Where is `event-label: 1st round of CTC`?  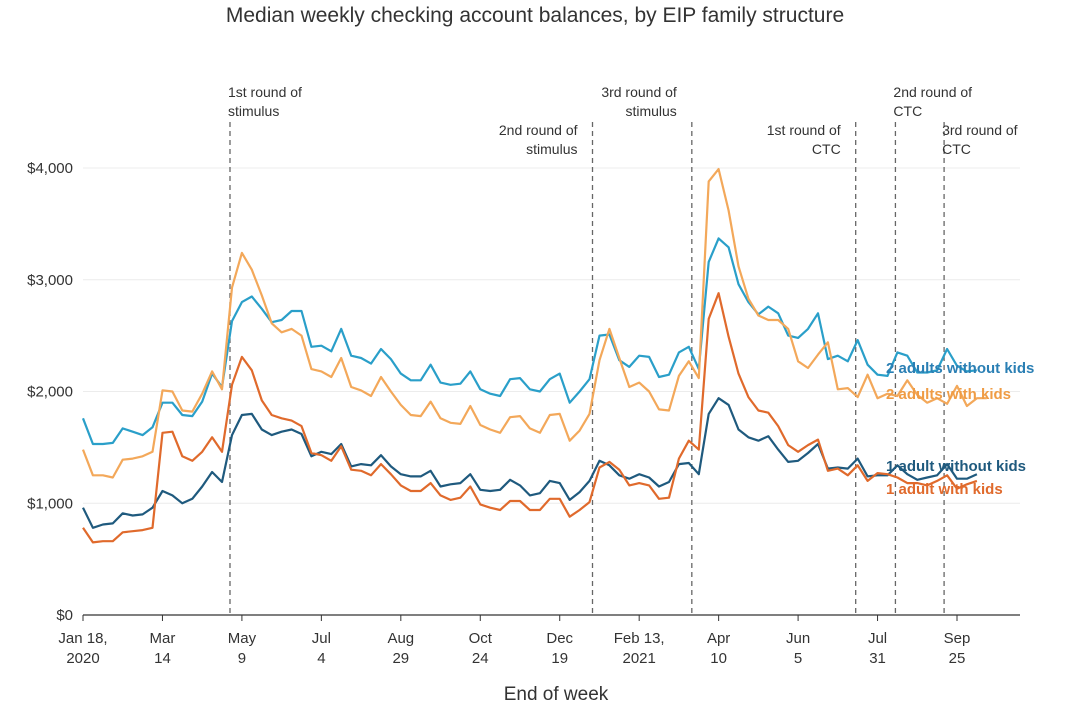 event-label: 1st round of CTC is located at coordinates (804, 139).